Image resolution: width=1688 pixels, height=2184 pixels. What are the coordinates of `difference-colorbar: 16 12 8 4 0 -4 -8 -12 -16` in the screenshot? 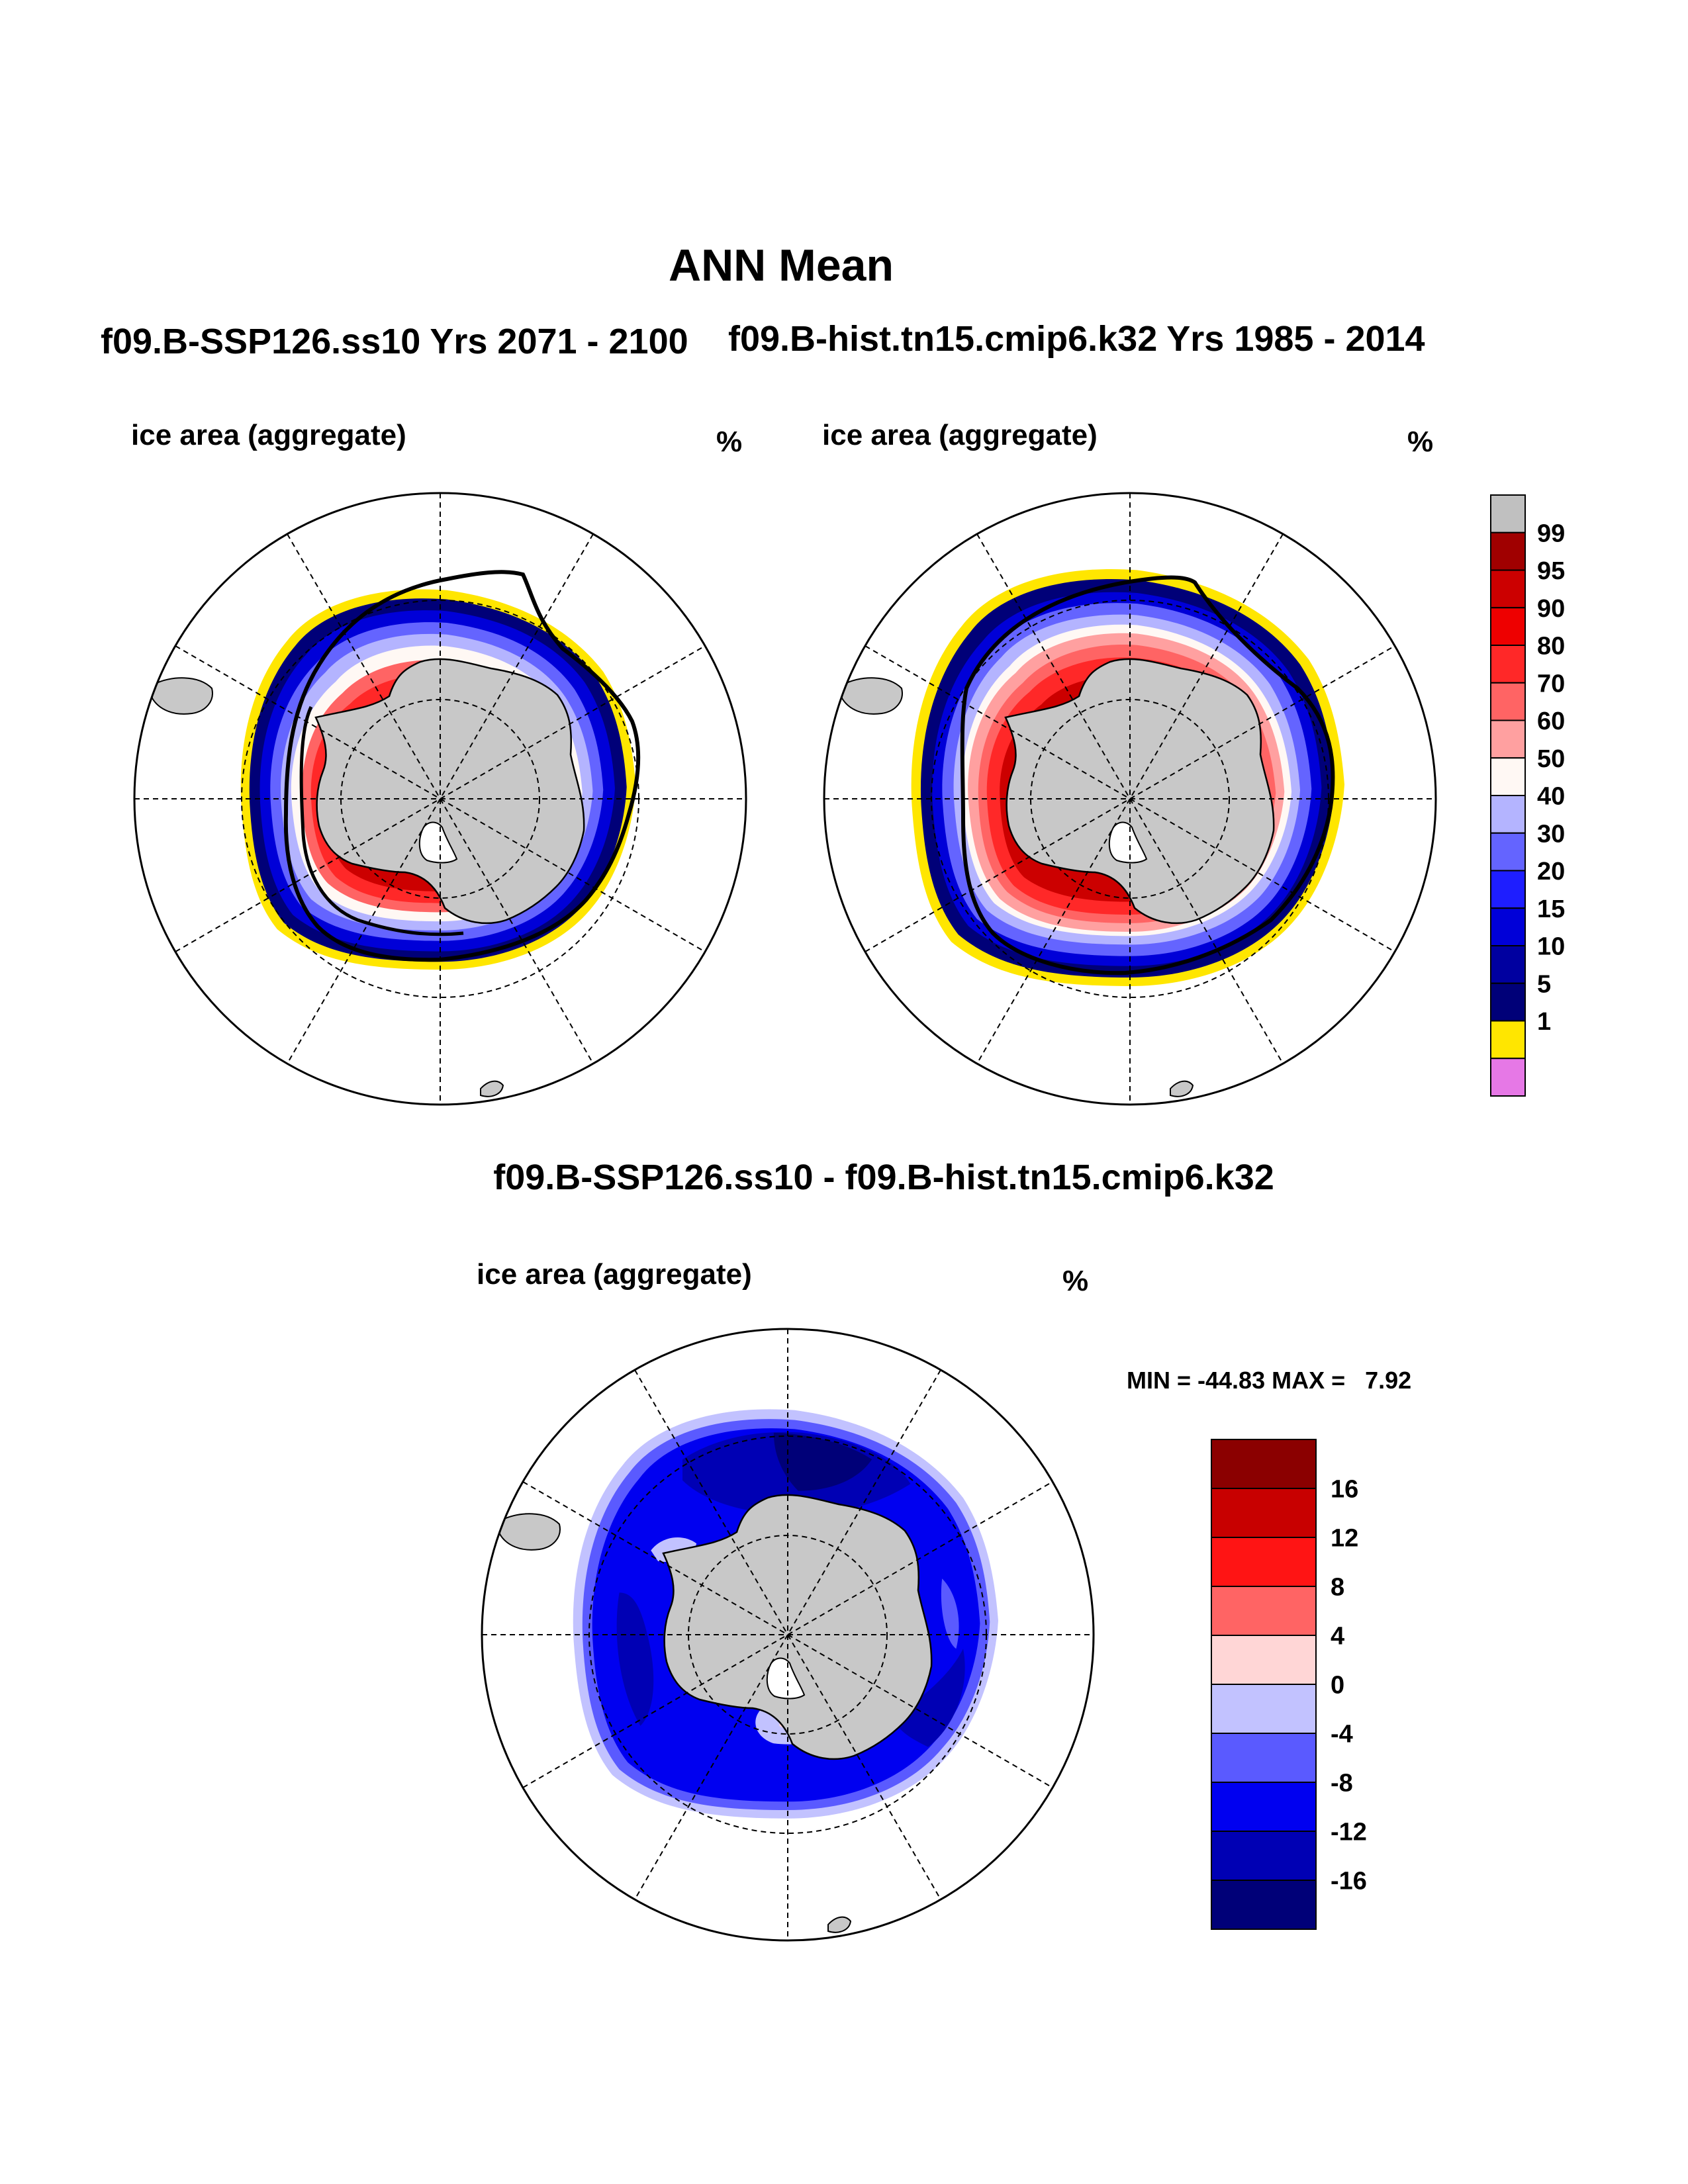 It's located at (1289, 1684).